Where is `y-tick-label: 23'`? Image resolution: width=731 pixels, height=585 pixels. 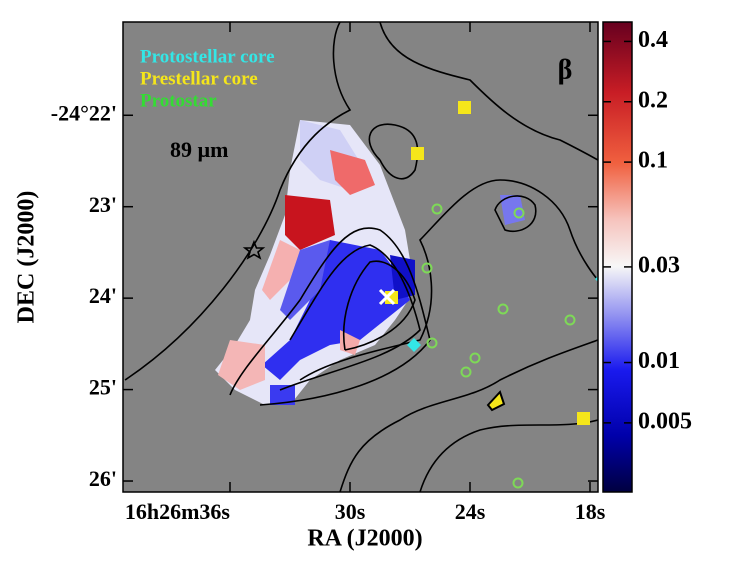 y-tick-label: 23' is located at coordinates (103, 204).